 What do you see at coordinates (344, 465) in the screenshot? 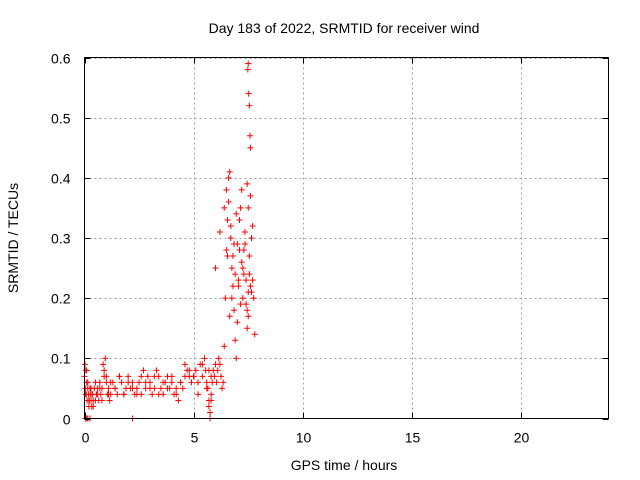
I see `x-axis-label: GPS time / hours` at bounding box center [344, 465].